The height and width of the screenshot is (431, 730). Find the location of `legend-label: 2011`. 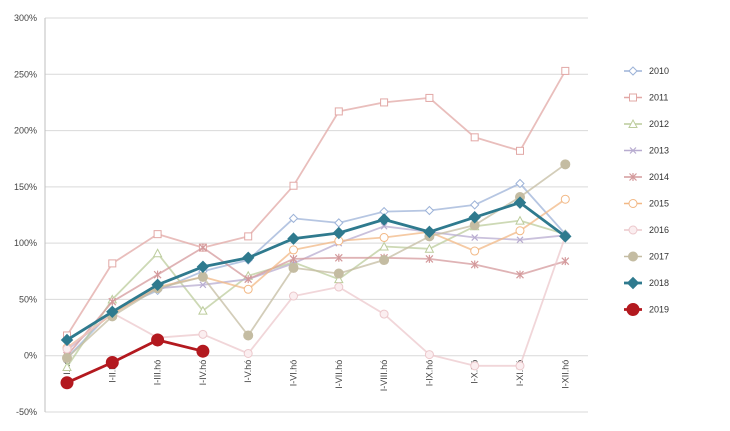

legend-label: 2011 is located at coordinates (658, 98).